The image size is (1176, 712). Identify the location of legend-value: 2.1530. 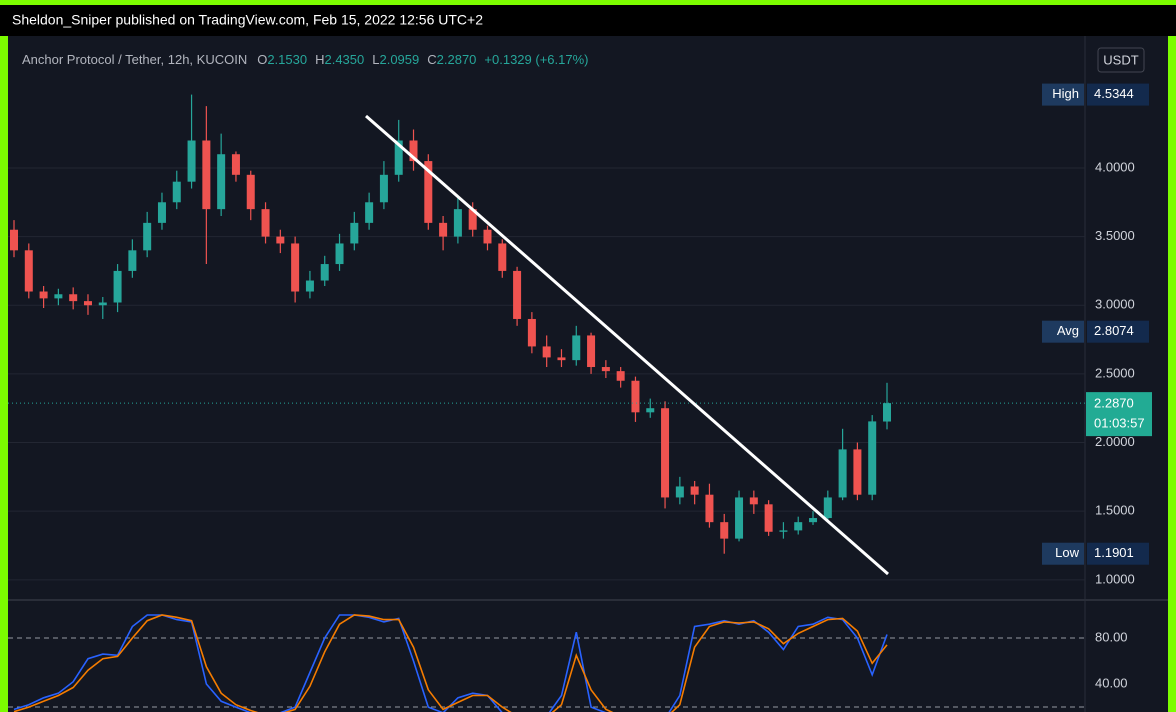
(287, 59).